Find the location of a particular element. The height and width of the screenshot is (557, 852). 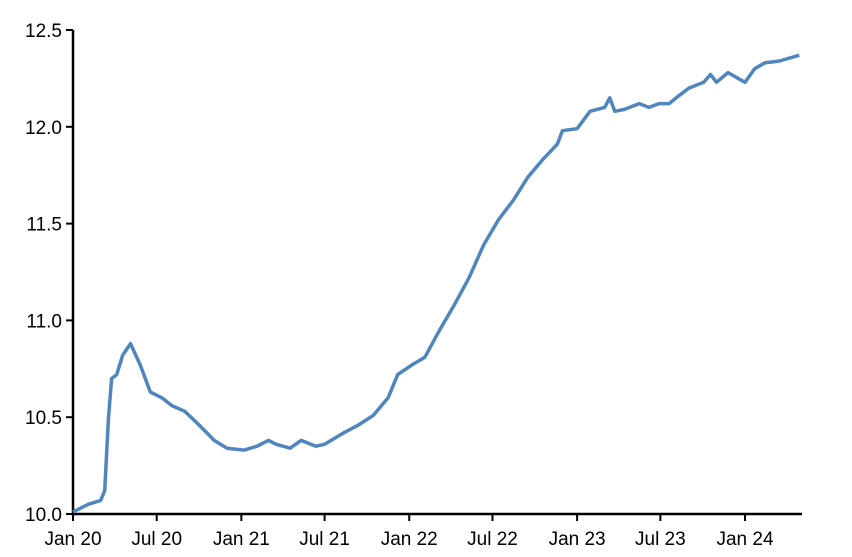

x-tick-label: Jul 22 is located at coordinates (492, 539).